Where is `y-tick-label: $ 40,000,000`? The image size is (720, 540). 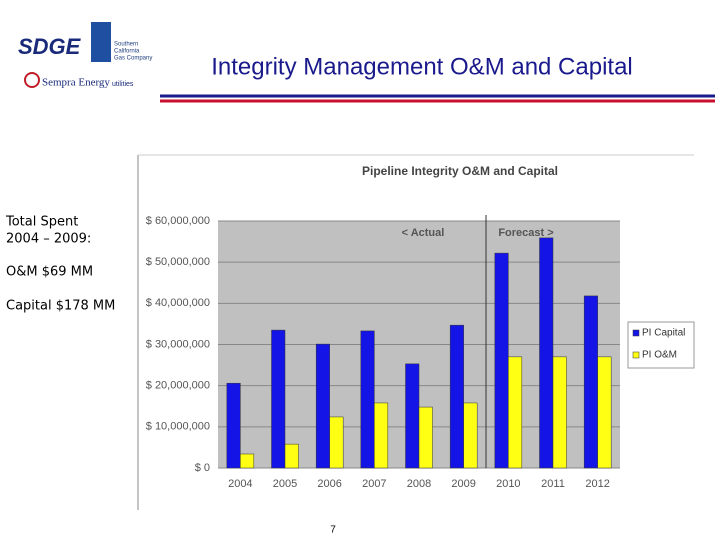 y-tick-label: $ 40,000,000 is located at coordinates (178, 303).